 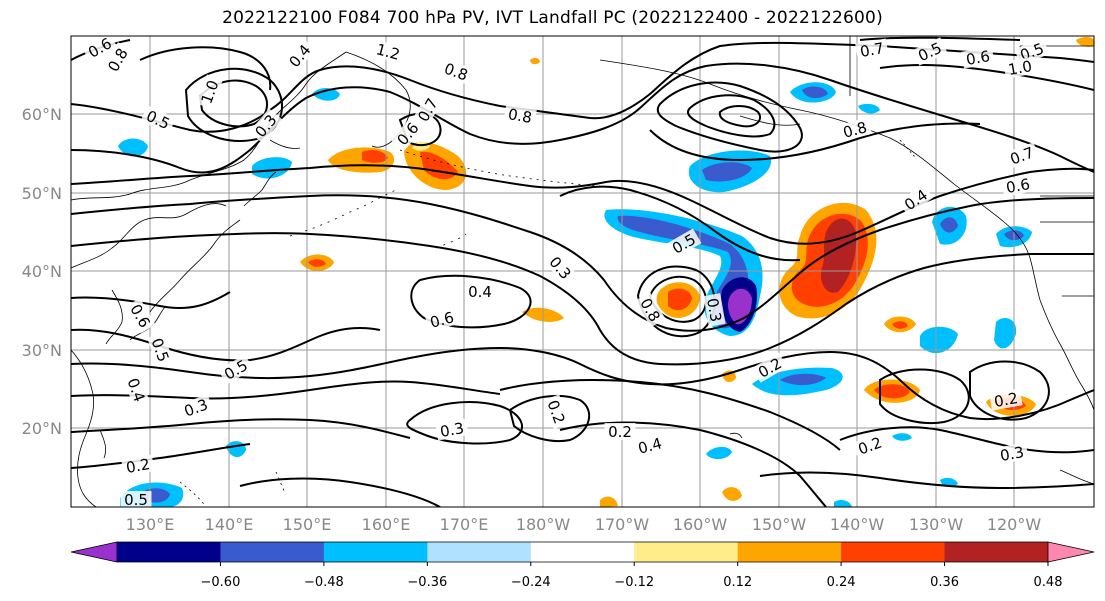 I want to click on latitude-labels: 60°N 50°N 40°N 30°N 20°N, so click(x=42, y=271).